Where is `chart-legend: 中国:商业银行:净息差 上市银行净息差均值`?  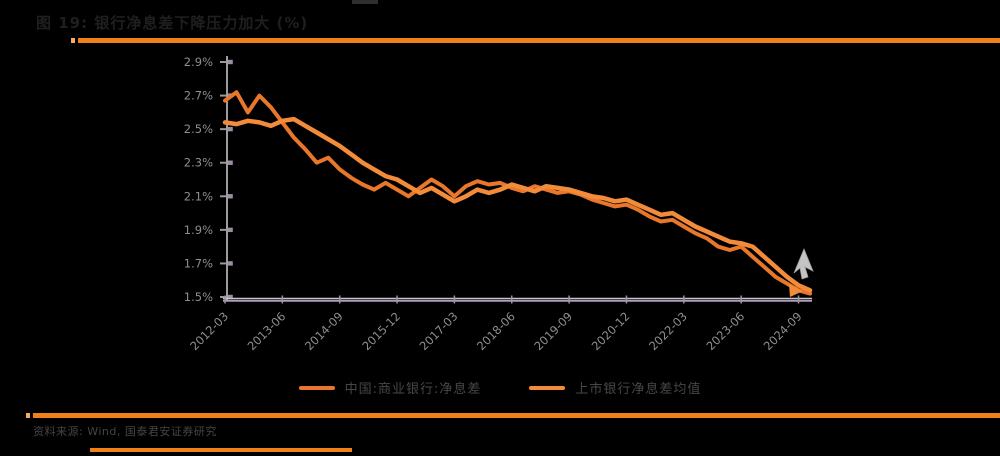 chart-legend: 中国:商业银行:净息差 上市银行净息差均值 is located at coordinates (500, 387).